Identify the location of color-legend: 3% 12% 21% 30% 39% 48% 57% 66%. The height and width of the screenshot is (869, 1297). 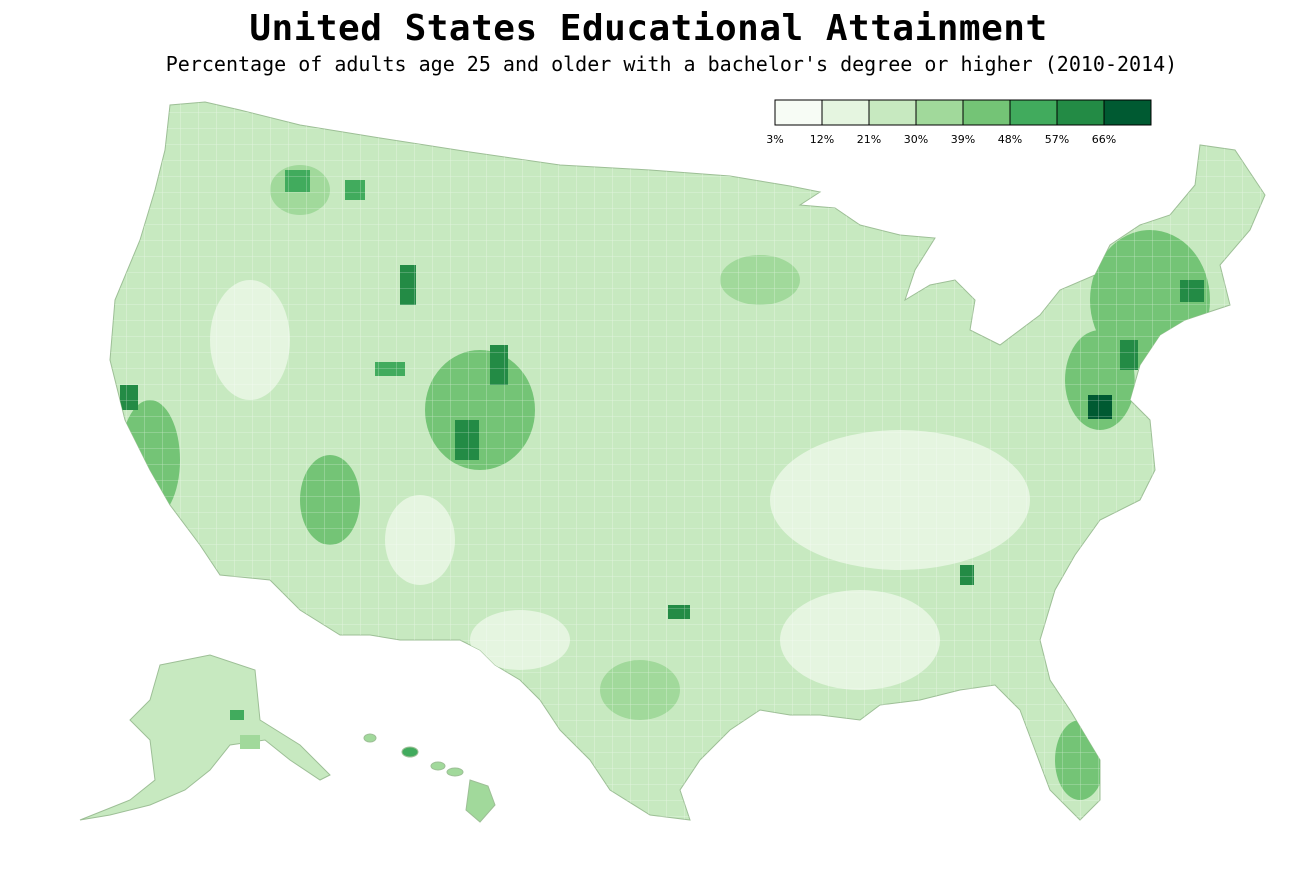
(963, 126).